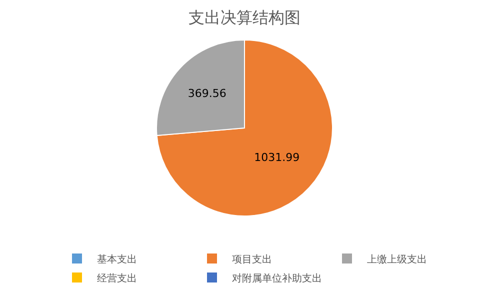 Image resolution: width=489 pixels, height=297 pixels. What do you see at coordinates (117, 278) in the screenshot?
I see `legend-label: 经营支出` at bounding box center [117, 278].